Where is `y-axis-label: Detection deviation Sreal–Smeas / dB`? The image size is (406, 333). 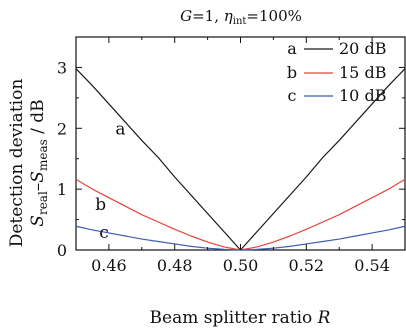
y-axis-label: Detection deviation Sreal–Smeas / dB is located at coordinates (28, 163).